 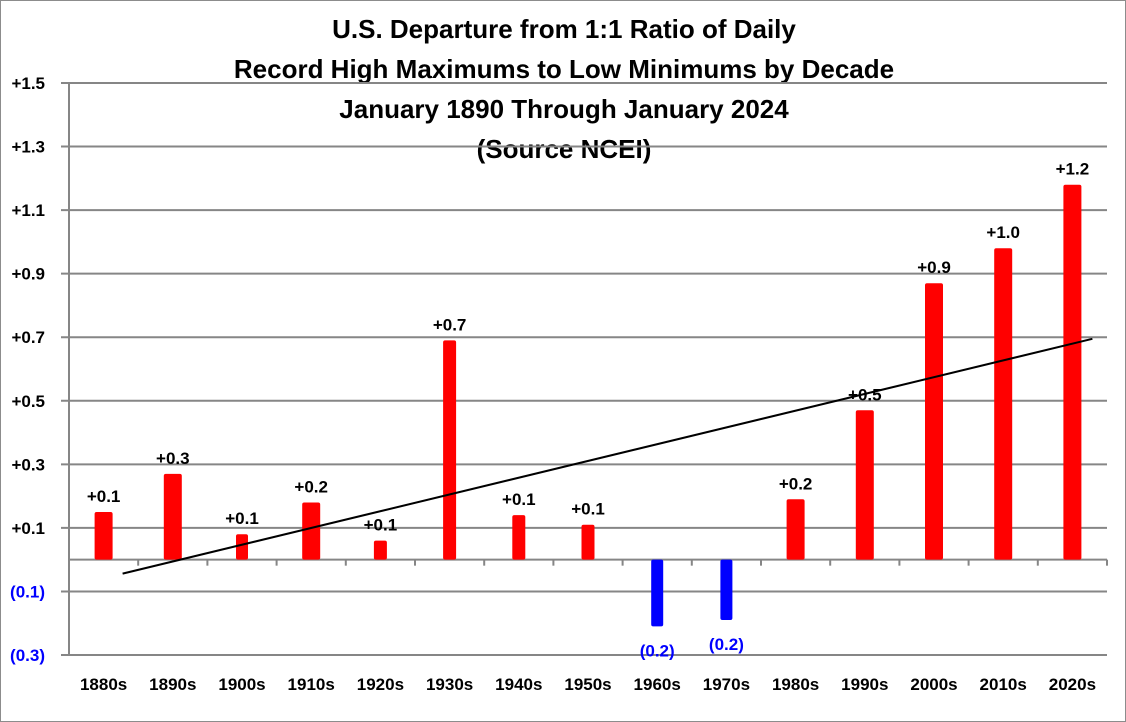 I want to click on bar-1900s, so click(x=242, y=547).